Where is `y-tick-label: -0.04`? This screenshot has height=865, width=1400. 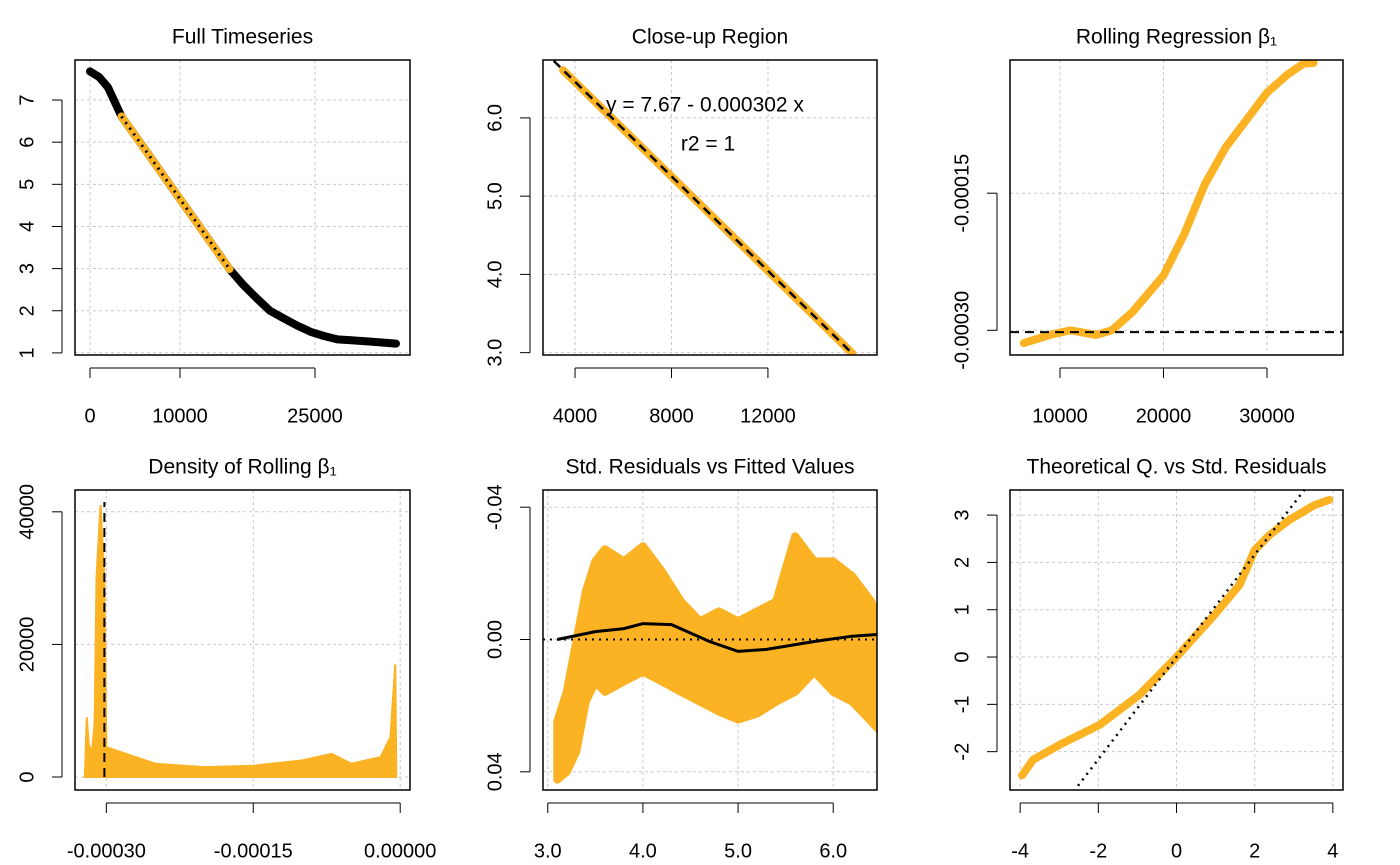 y-tick-label: -0.04 is located at coordinates (495, 507).